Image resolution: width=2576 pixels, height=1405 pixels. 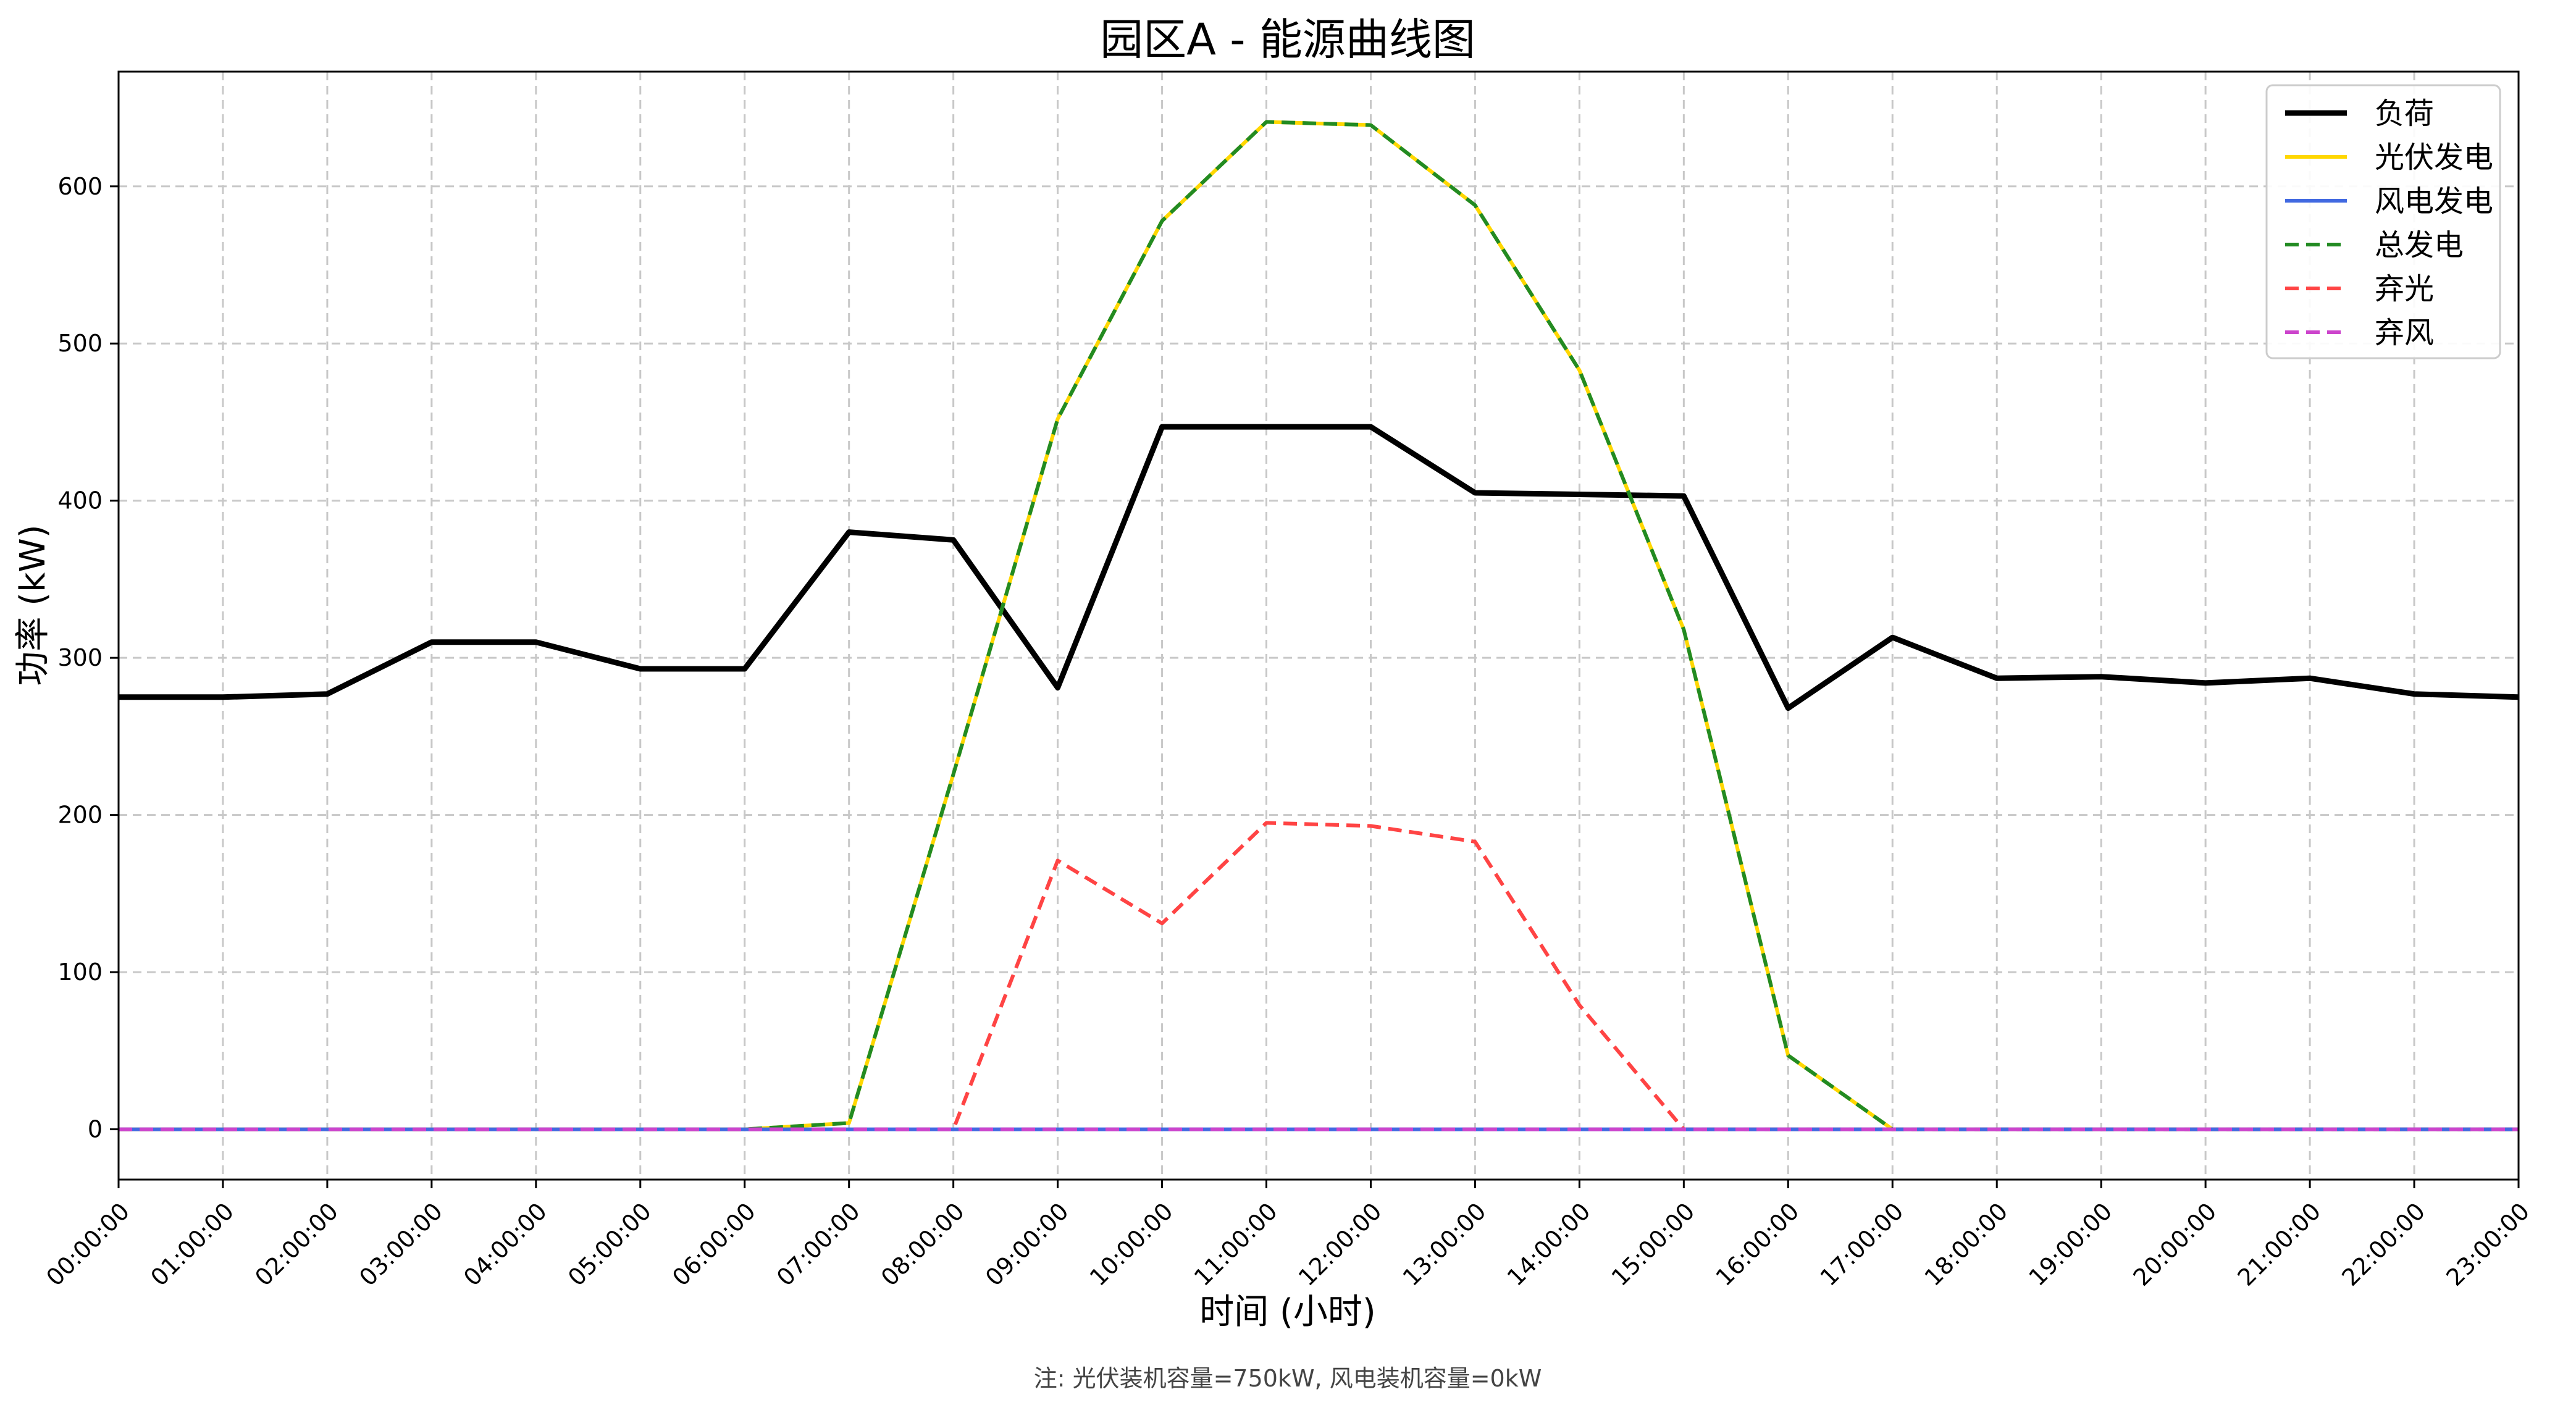 What do you see at coordinates (2419, 245) in the screenshot?
I see `legend-label: 总发电` at bounding box center [2419, 245].